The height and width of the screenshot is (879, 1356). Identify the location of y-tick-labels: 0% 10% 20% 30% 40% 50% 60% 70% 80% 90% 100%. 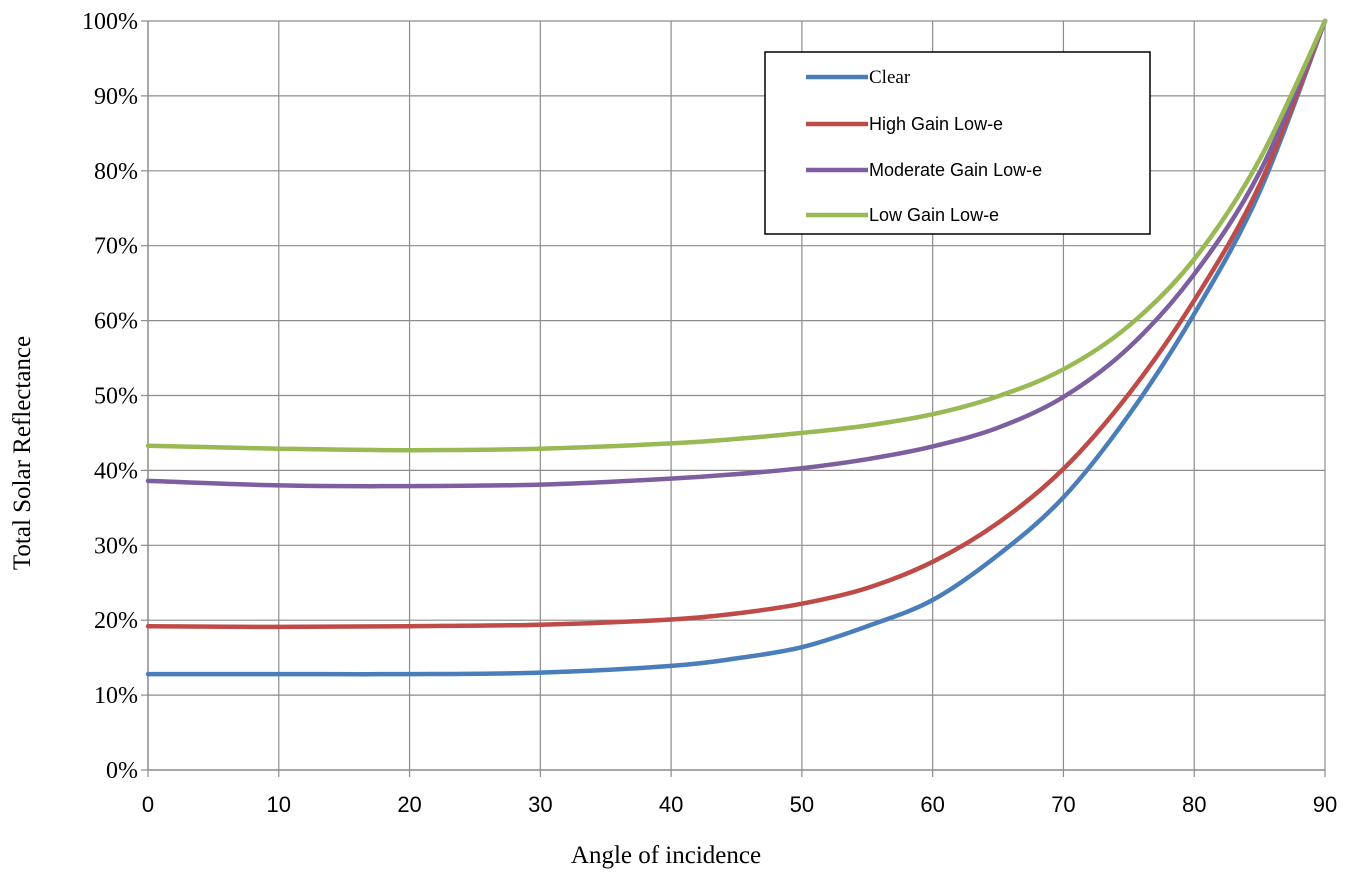
(110, 396).